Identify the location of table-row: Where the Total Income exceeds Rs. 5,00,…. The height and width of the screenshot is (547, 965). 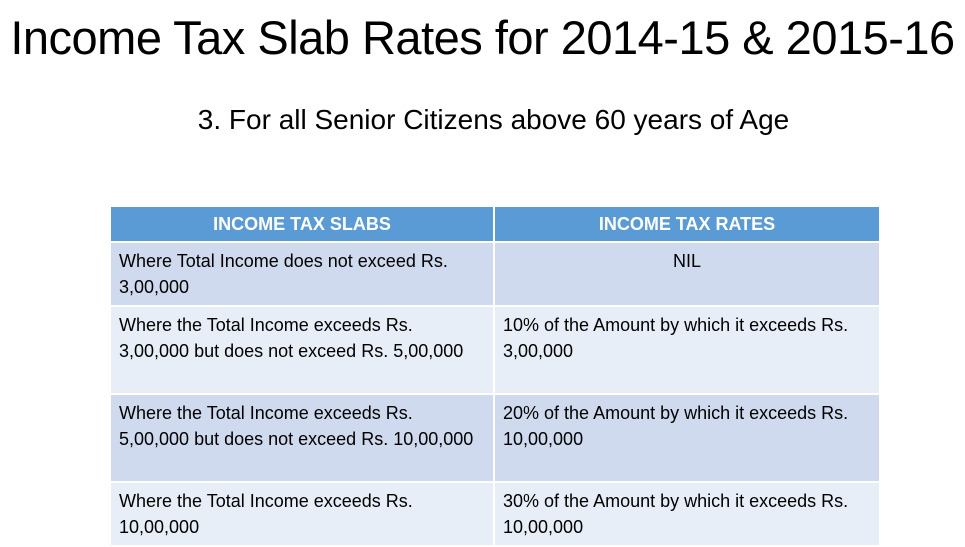
(495, 438).